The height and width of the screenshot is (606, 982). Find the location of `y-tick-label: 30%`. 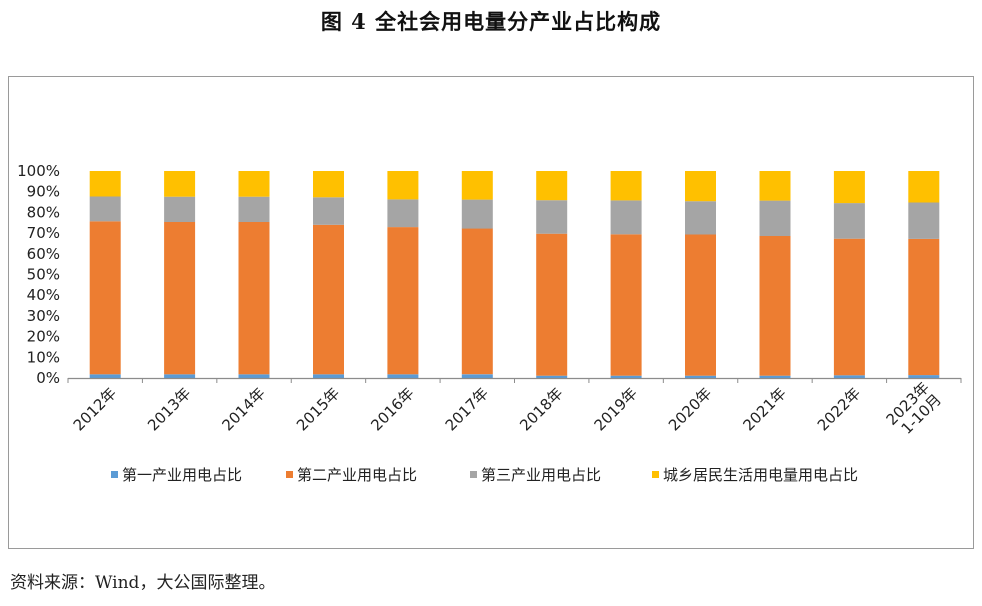

y-tick-label: 30% is located at coordinates (43, 316).